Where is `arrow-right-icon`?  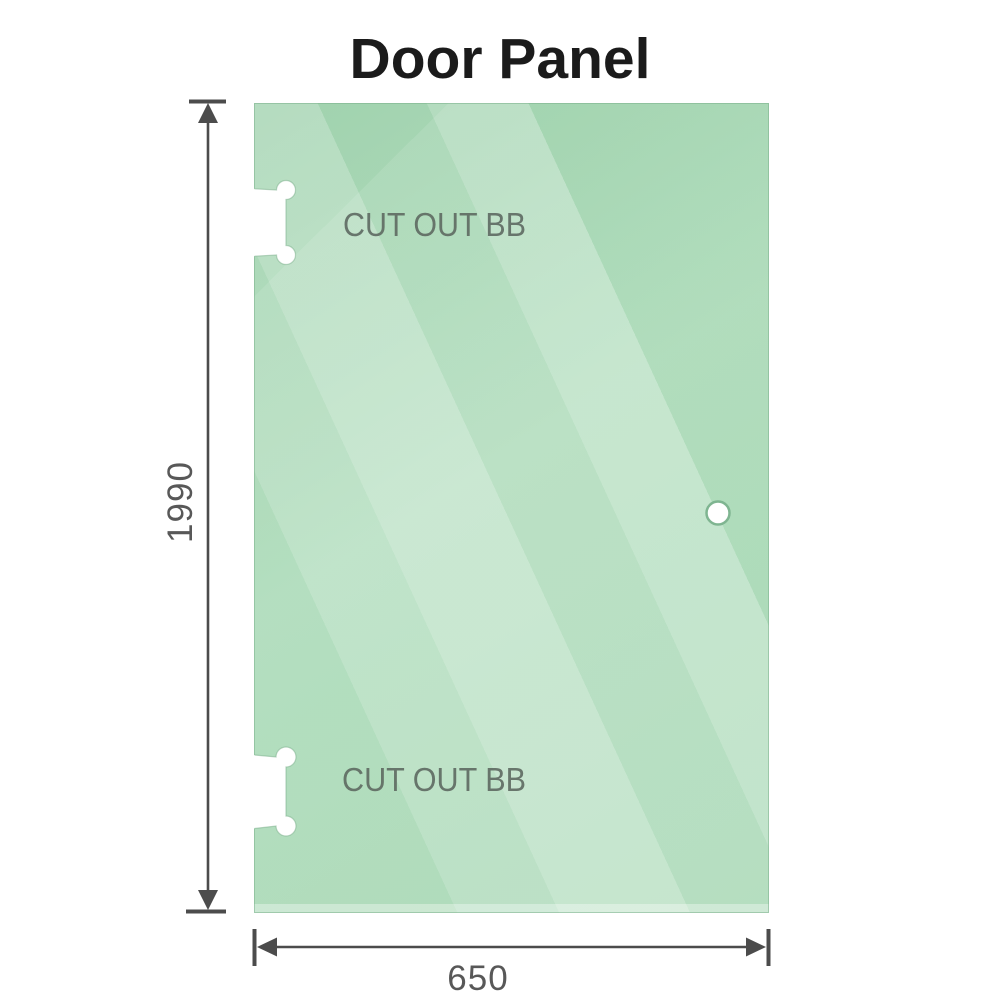 arrow-right-icon is located at coordinates (756, 947).